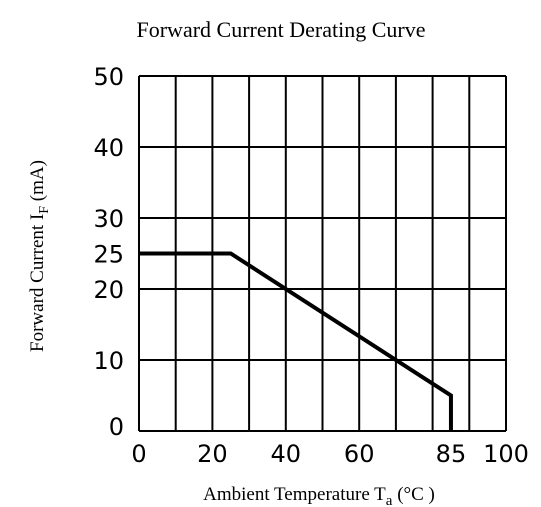 This screenshot has width=541, height=507. I want to click on y-axis-label: Forward Current IF (mA), so click(39, 256).